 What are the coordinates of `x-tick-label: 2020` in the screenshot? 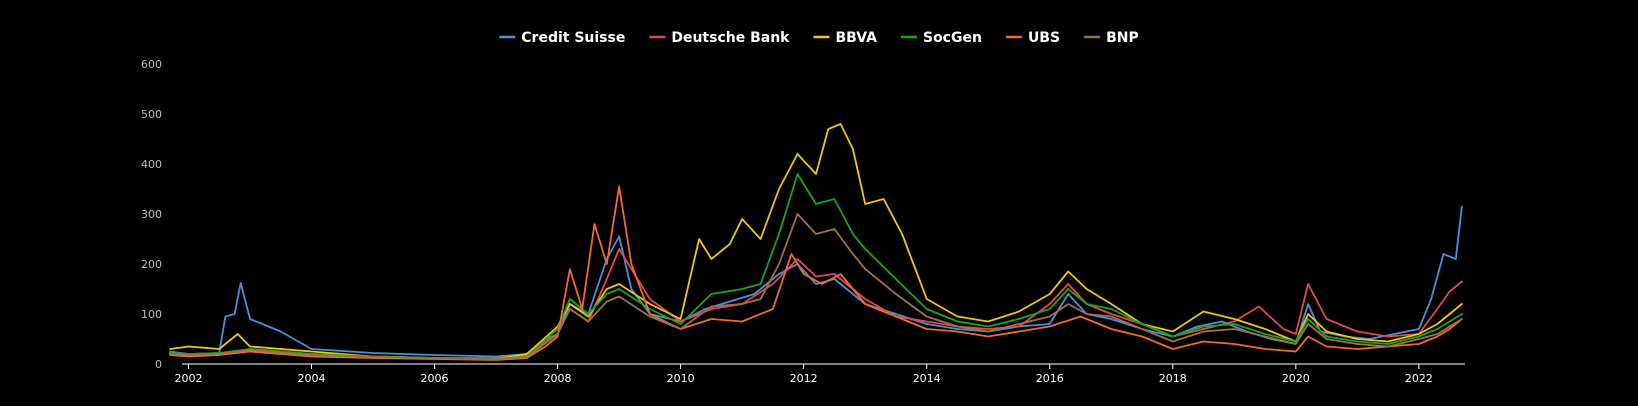 It's located at (1296, 378).